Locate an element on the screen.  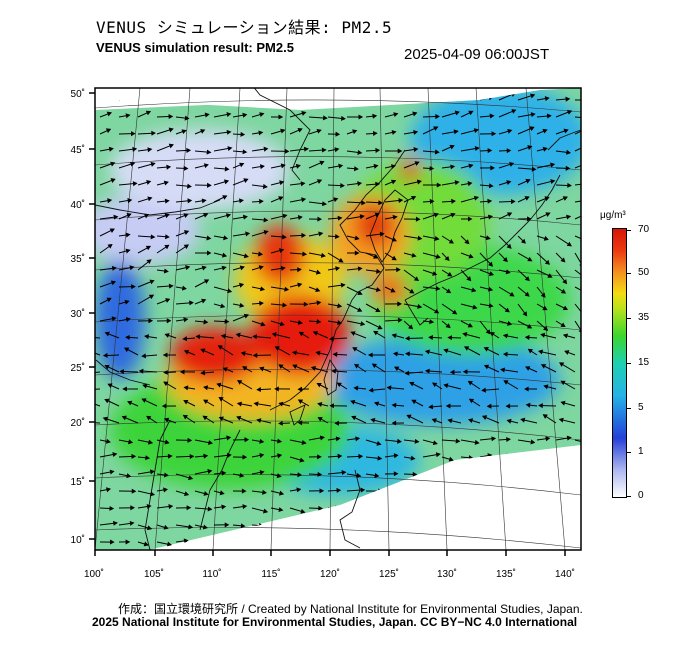
lon-label: 120˚ is located at coordinates (330, 574).